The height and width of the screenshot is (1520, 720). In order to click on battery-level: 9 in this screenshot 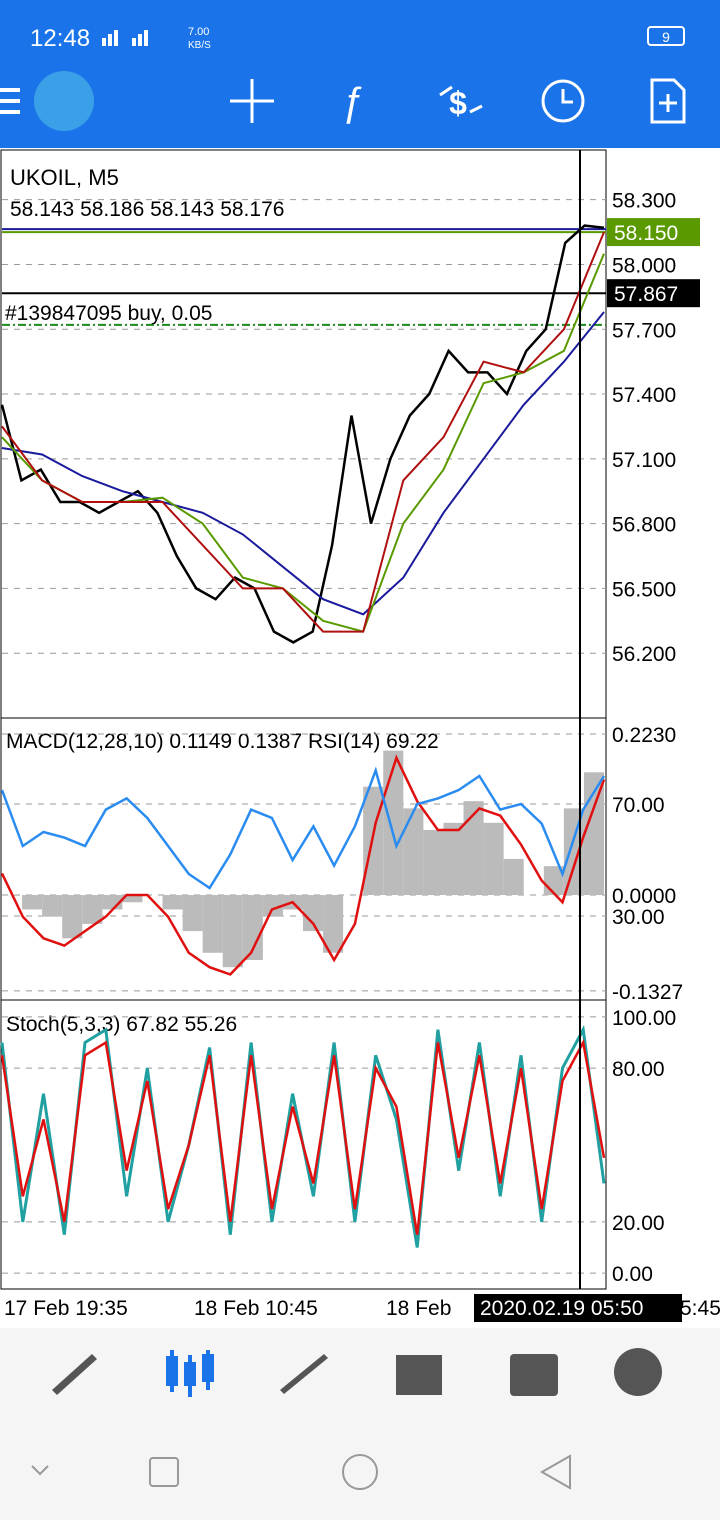, I will do `click(666, 37)`.